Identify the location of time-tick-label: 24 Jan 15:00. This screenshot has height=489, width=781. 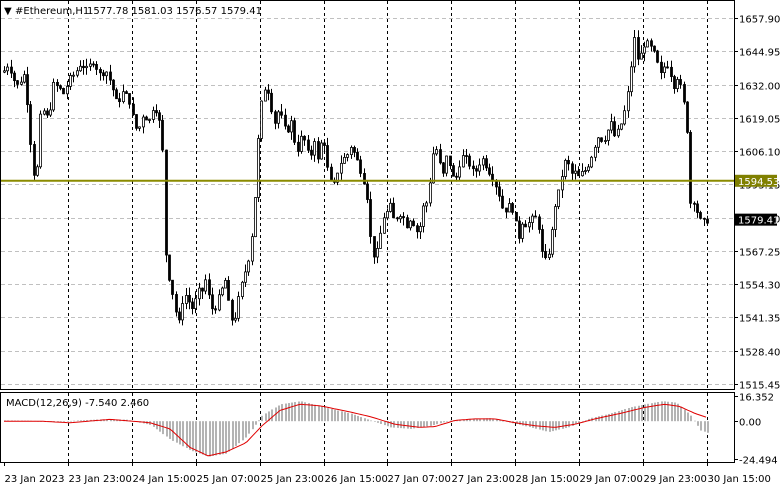
(164, 479).